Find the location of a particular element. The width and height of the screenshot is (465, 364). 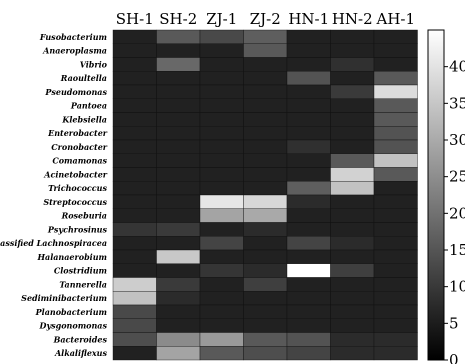

colorbar-tick-label: 25 is located at coordinates (457, 177).